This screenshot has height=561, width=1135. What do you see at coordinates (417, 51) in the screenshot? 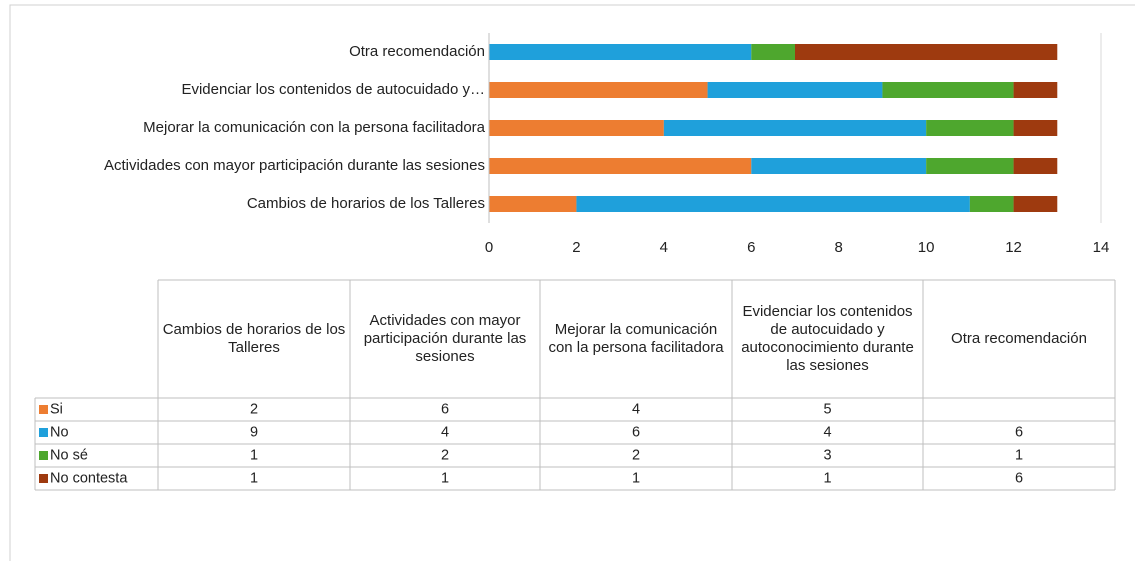
I see `y-tick-label: Otra recomendación` at bounding box center [417, 51].